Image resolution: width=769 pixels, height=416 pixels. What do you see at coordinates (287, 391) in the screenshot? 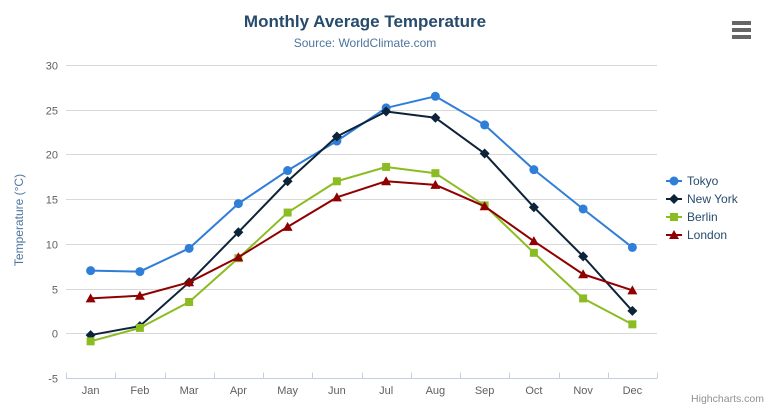
I see `svg-text: May` at bounding box center [287, 391].